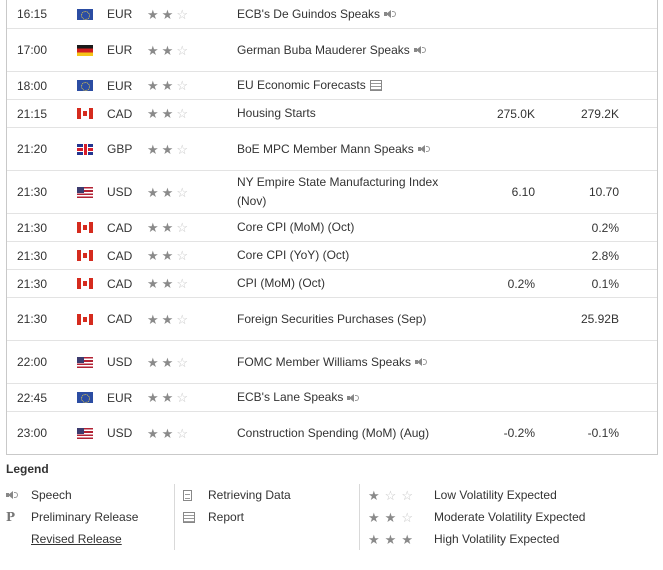 The width and height of the screenshot is (663, 570). Describe the element at coordinates (513, 517) in the screenshot. I see `legend-moderate-volatility: ★ ★ ☆ Moderate Volatility Expected` at that location.